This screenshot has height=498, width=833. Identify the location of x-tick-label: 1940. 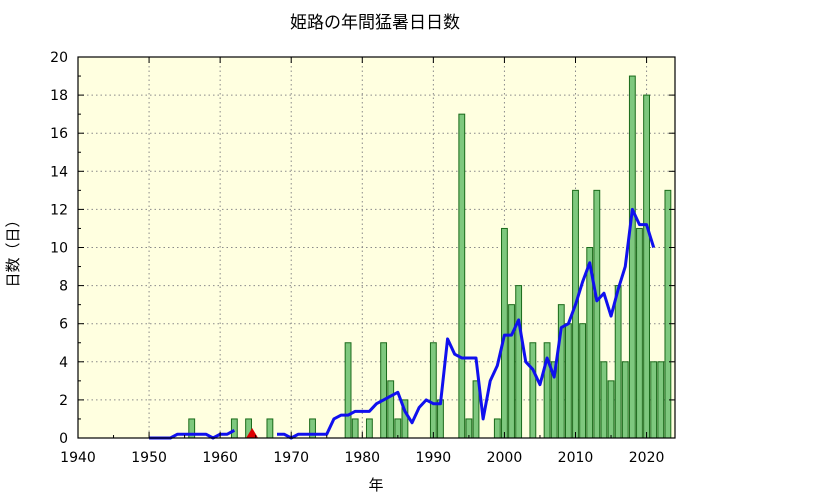
(78, 458).